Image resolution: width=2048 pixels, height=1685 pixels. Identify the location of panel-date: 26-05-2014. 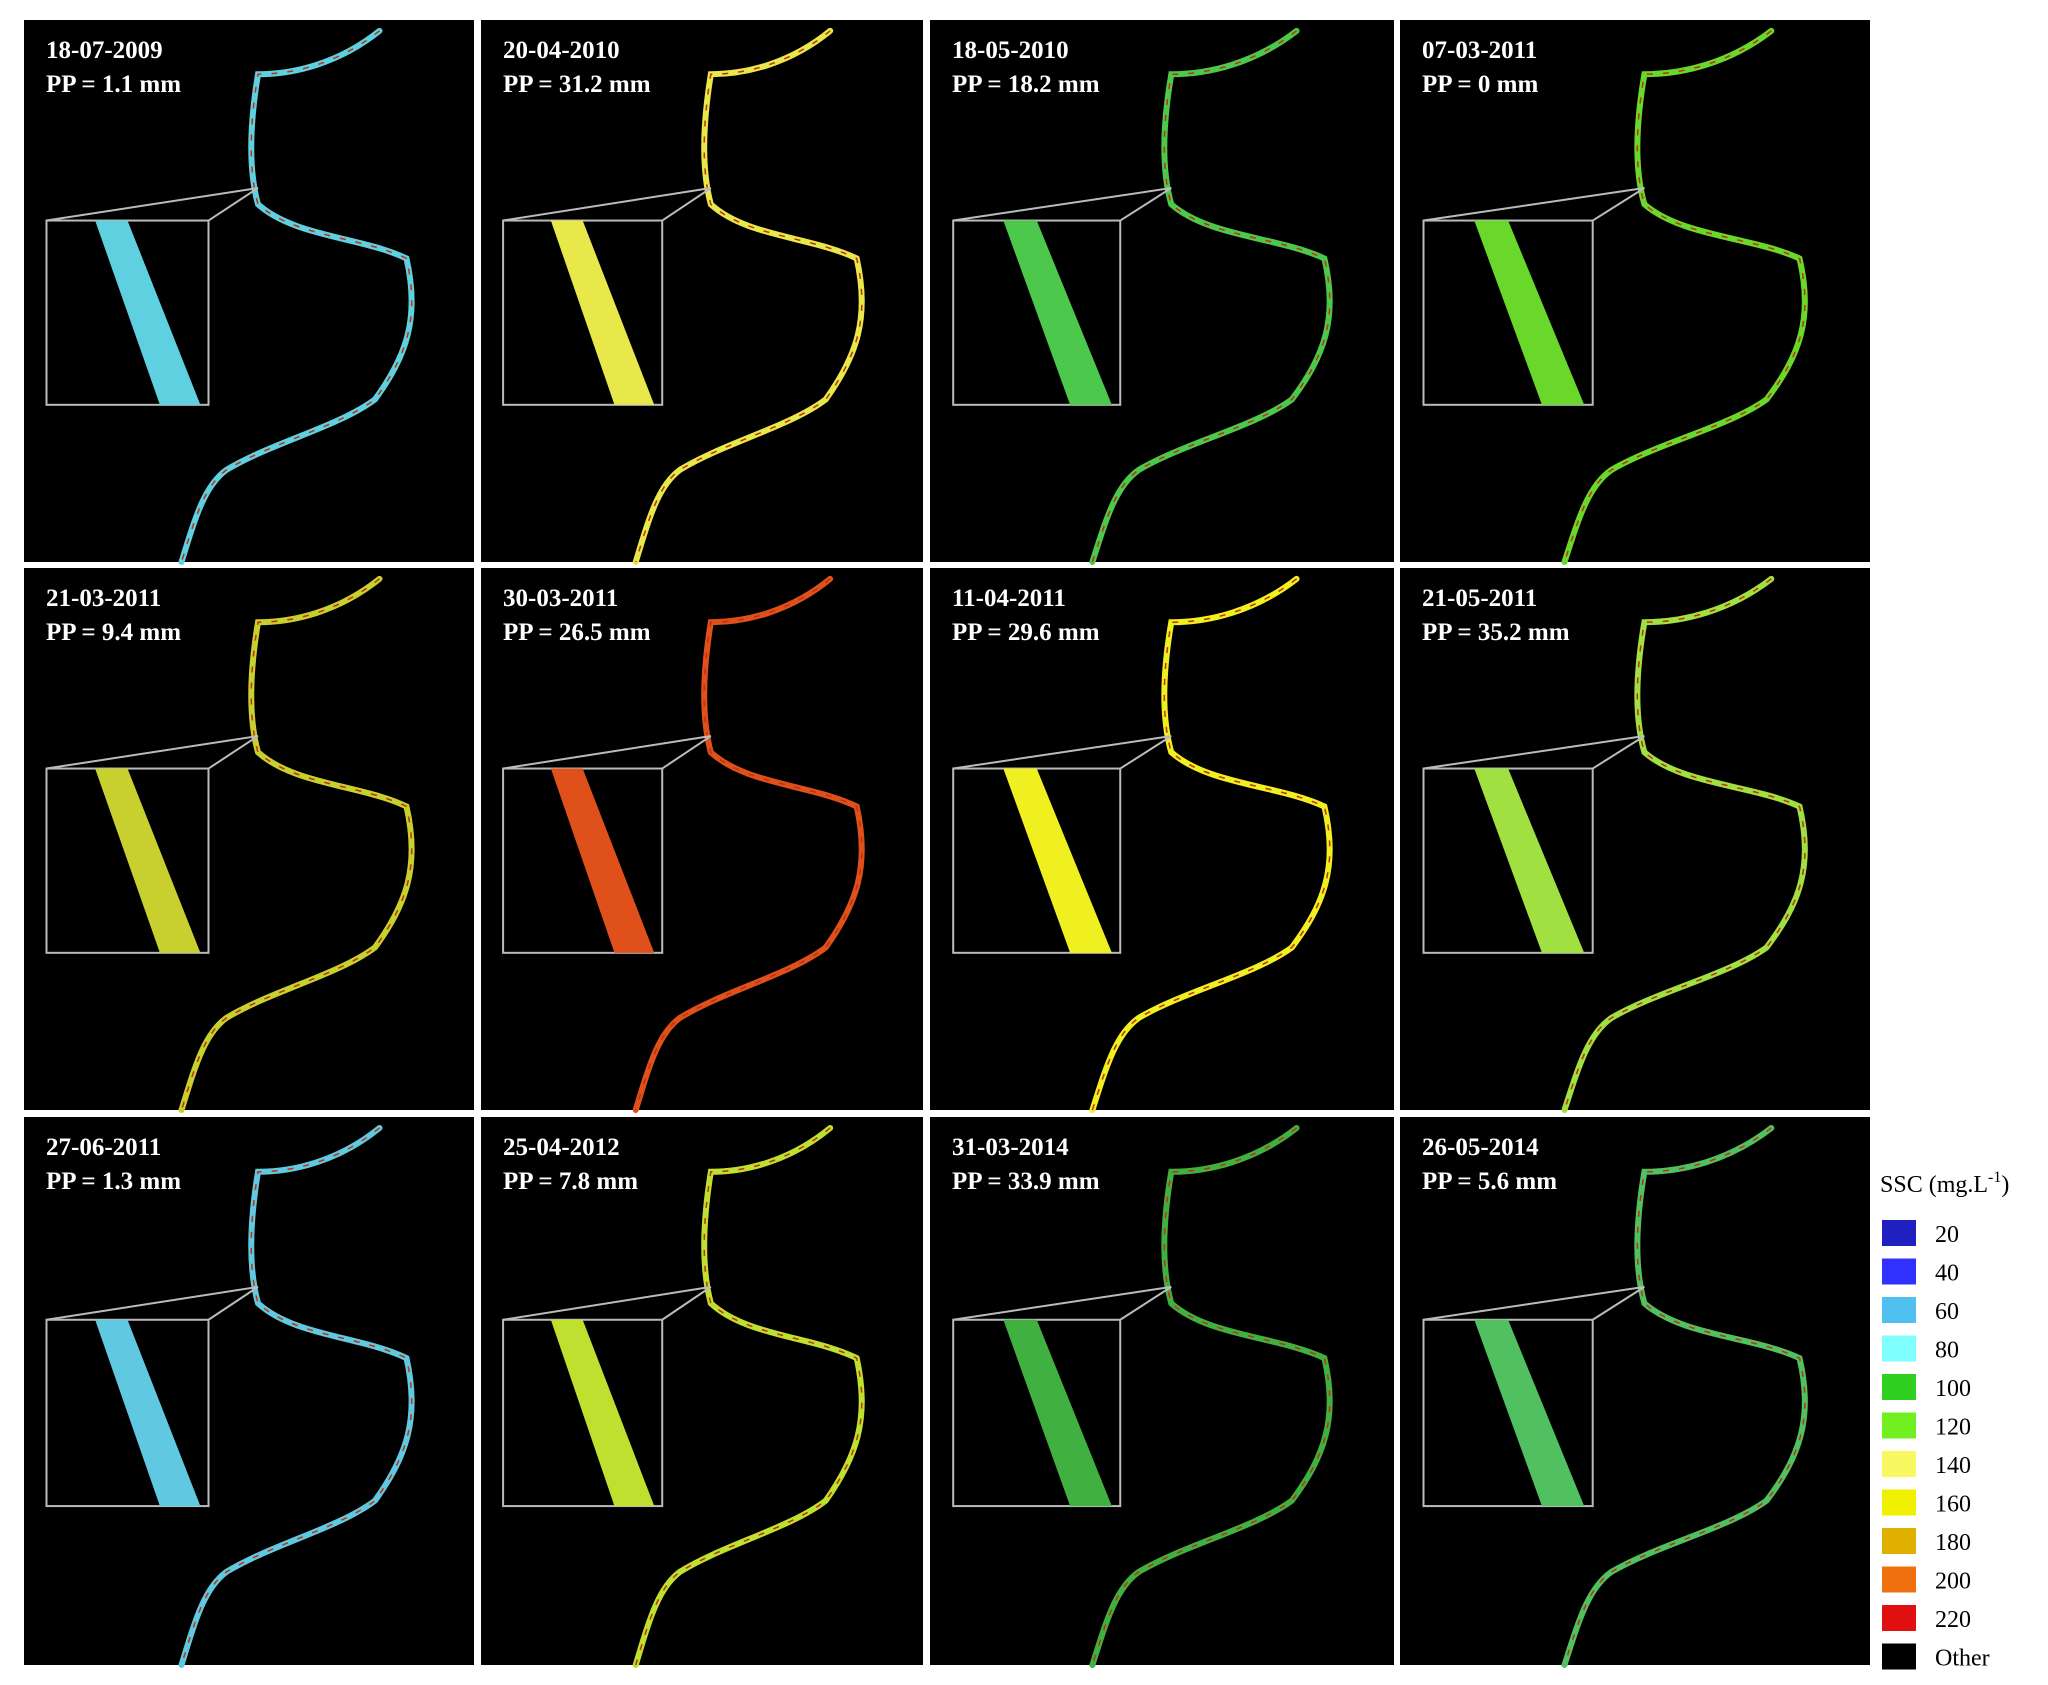
(1480, 1147).